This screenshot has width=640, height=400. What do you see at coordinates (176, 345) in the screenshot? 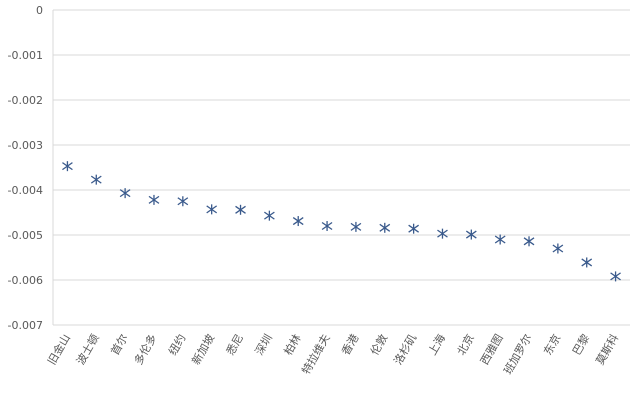
I see `x-tick-label: 纽约` at bounding box center [176, 345].